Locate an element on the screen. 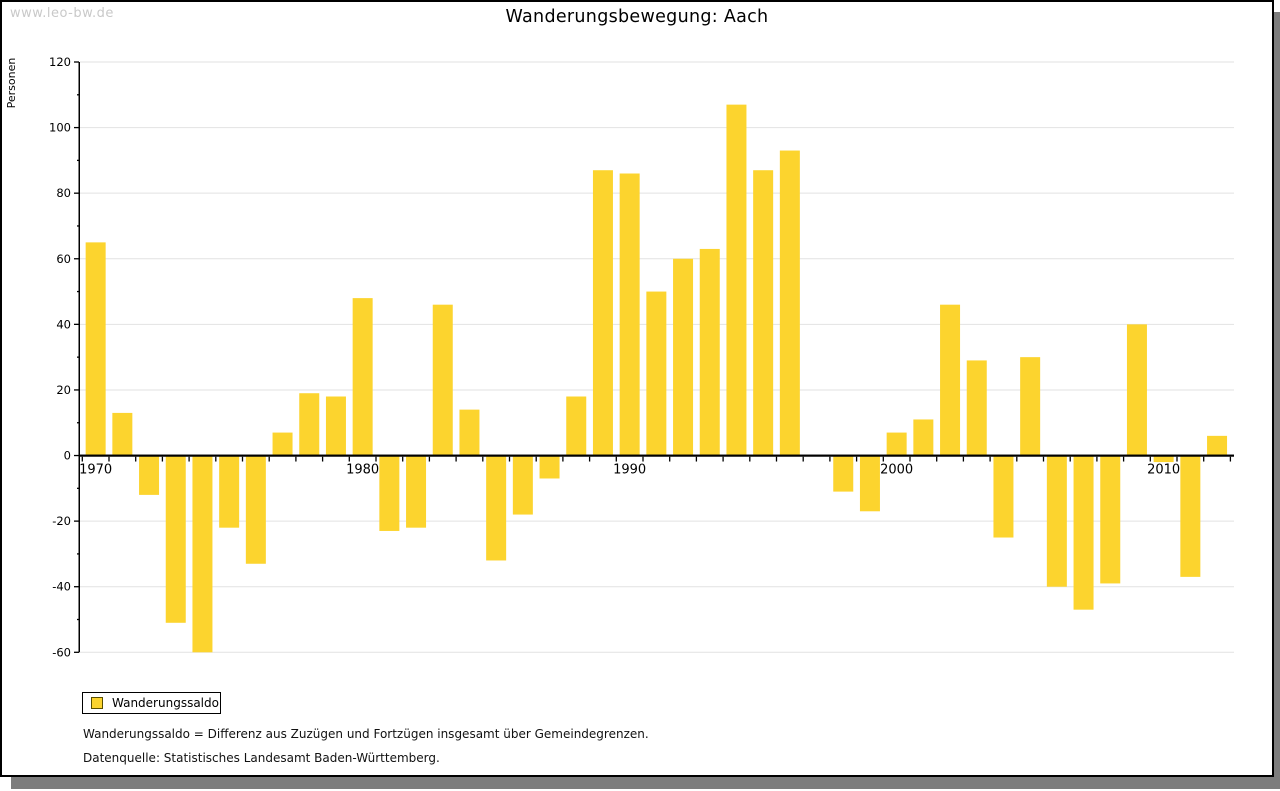 This screenshot has height=791, width=1280. bar-1979 is located at coordinates (335, 426).